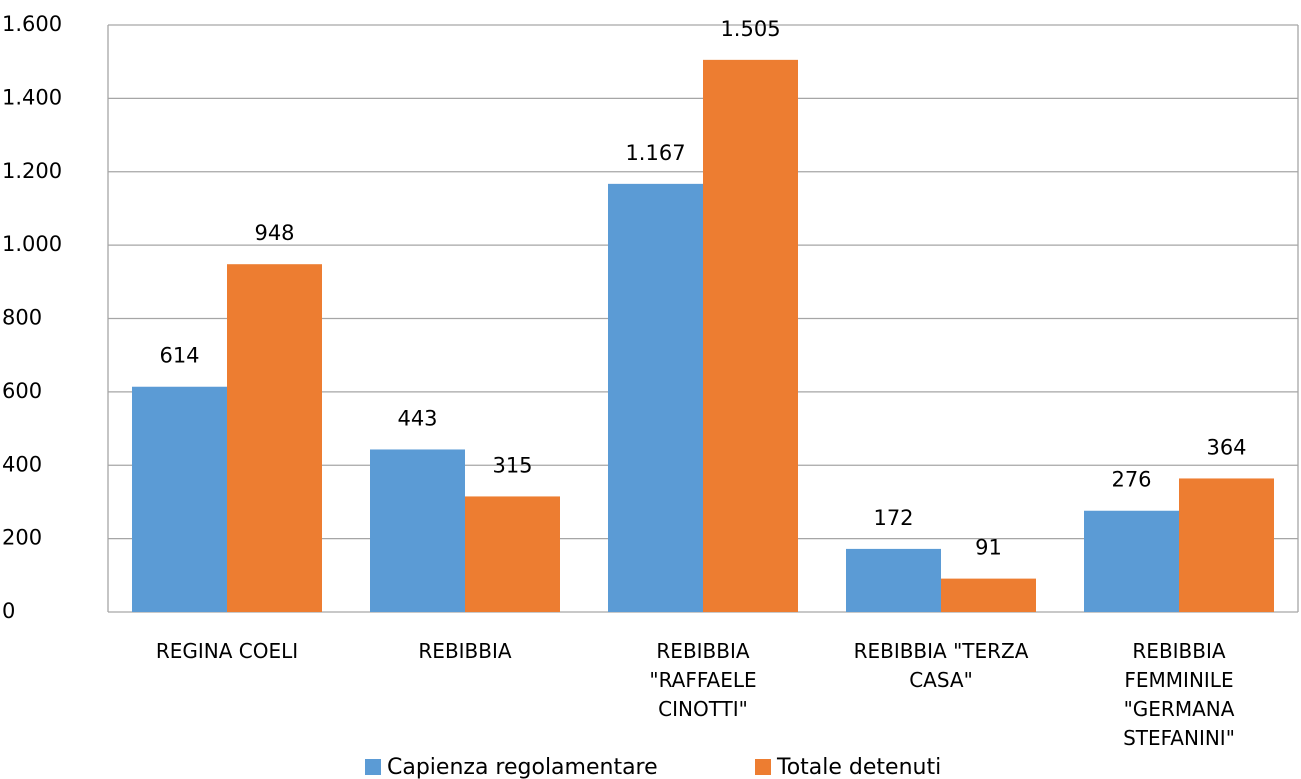  Describe the element at coordinates (32, 171) in the screenshot. I see `y-tick-label: 1.200` at that location.